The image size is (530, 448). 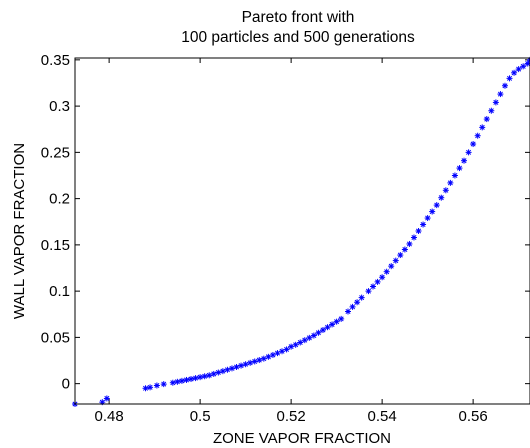 I want to click on y-tick-label: 0, so click(x=66, y=384).